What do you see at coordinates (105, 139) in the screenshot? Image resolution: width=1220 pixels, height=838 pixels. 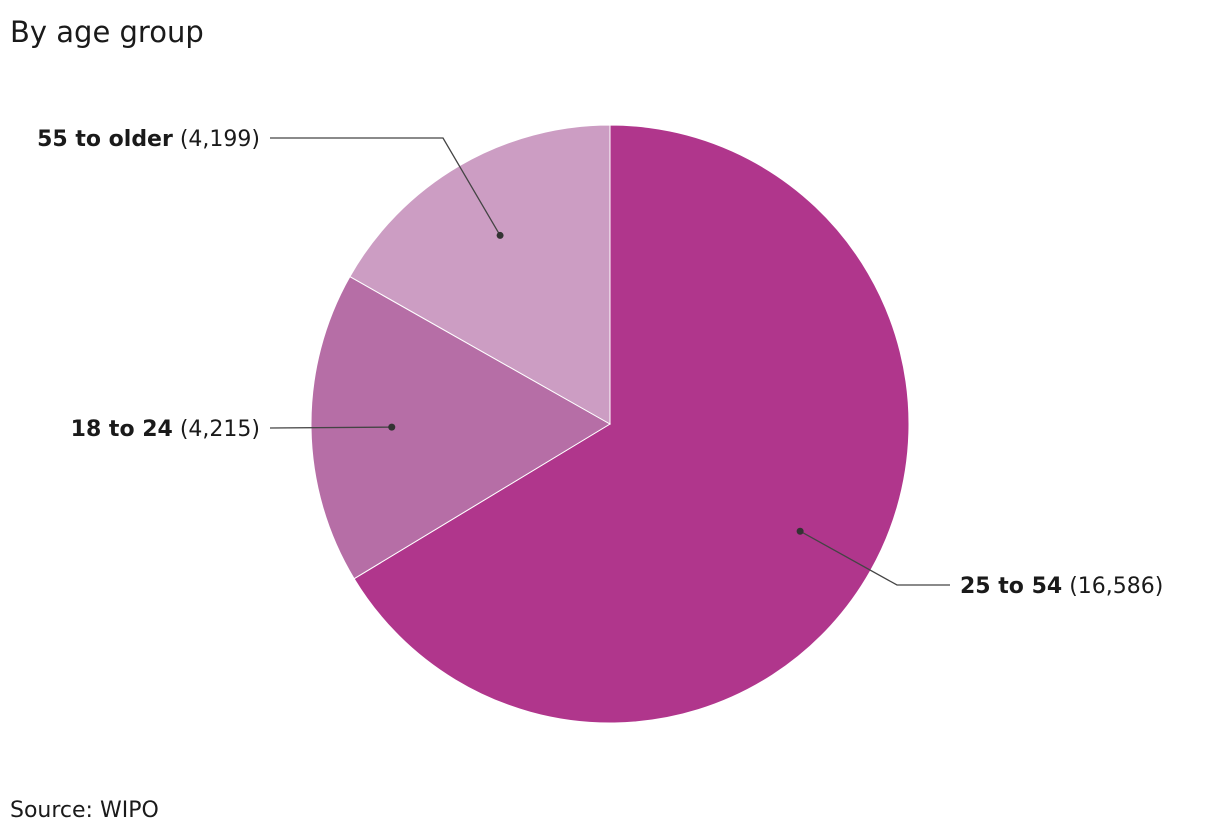 I see `label-name: 55 to older` at bounding box center [105, 139].